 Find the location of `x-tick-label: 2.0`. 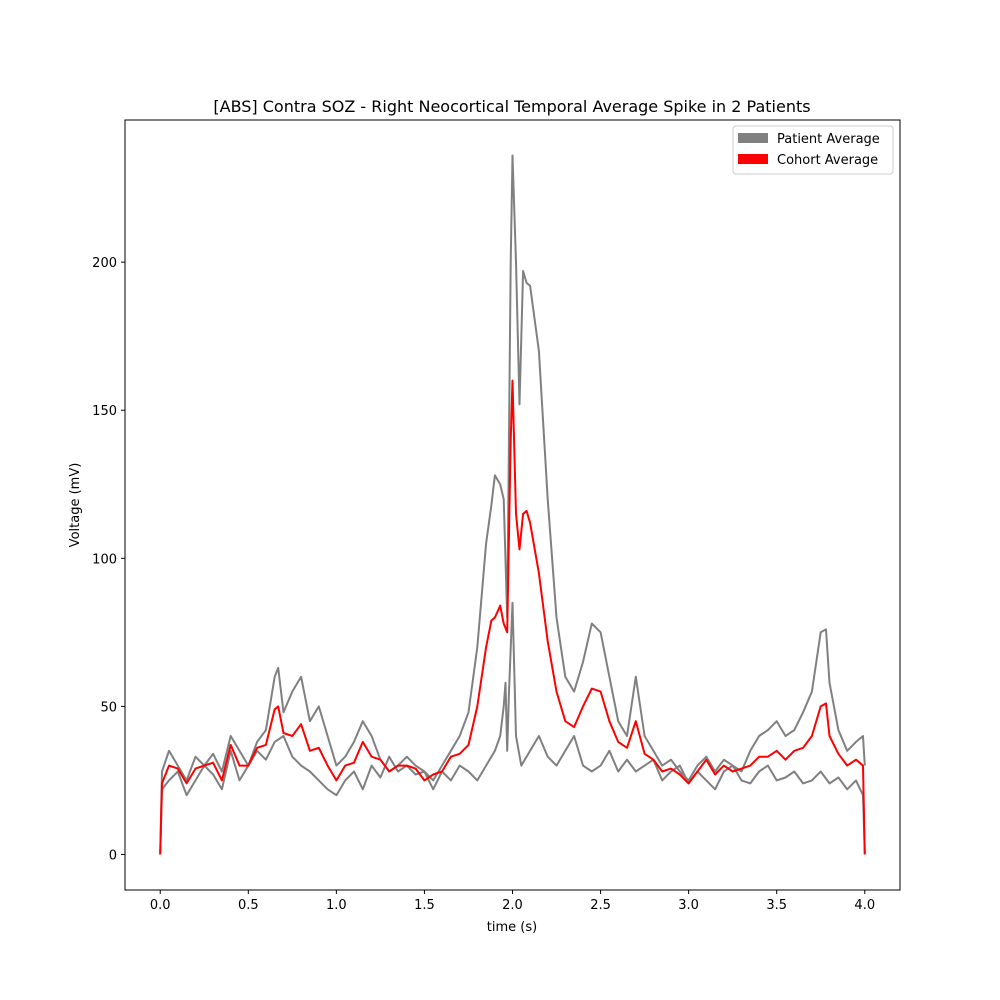

x-tick-label: 2.0 is located at coordinates (512, 905).